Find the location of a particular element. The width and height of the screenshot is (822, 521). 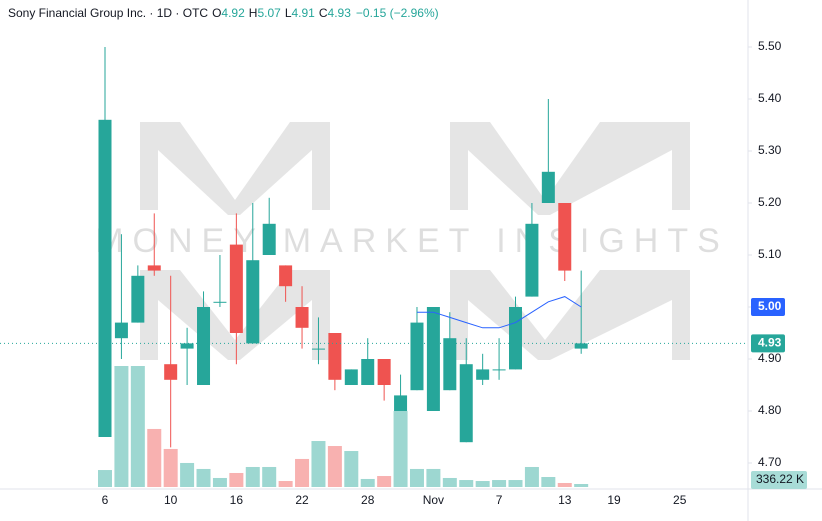

price-badge-label: 4.93 is located at coordinates (770, 343).